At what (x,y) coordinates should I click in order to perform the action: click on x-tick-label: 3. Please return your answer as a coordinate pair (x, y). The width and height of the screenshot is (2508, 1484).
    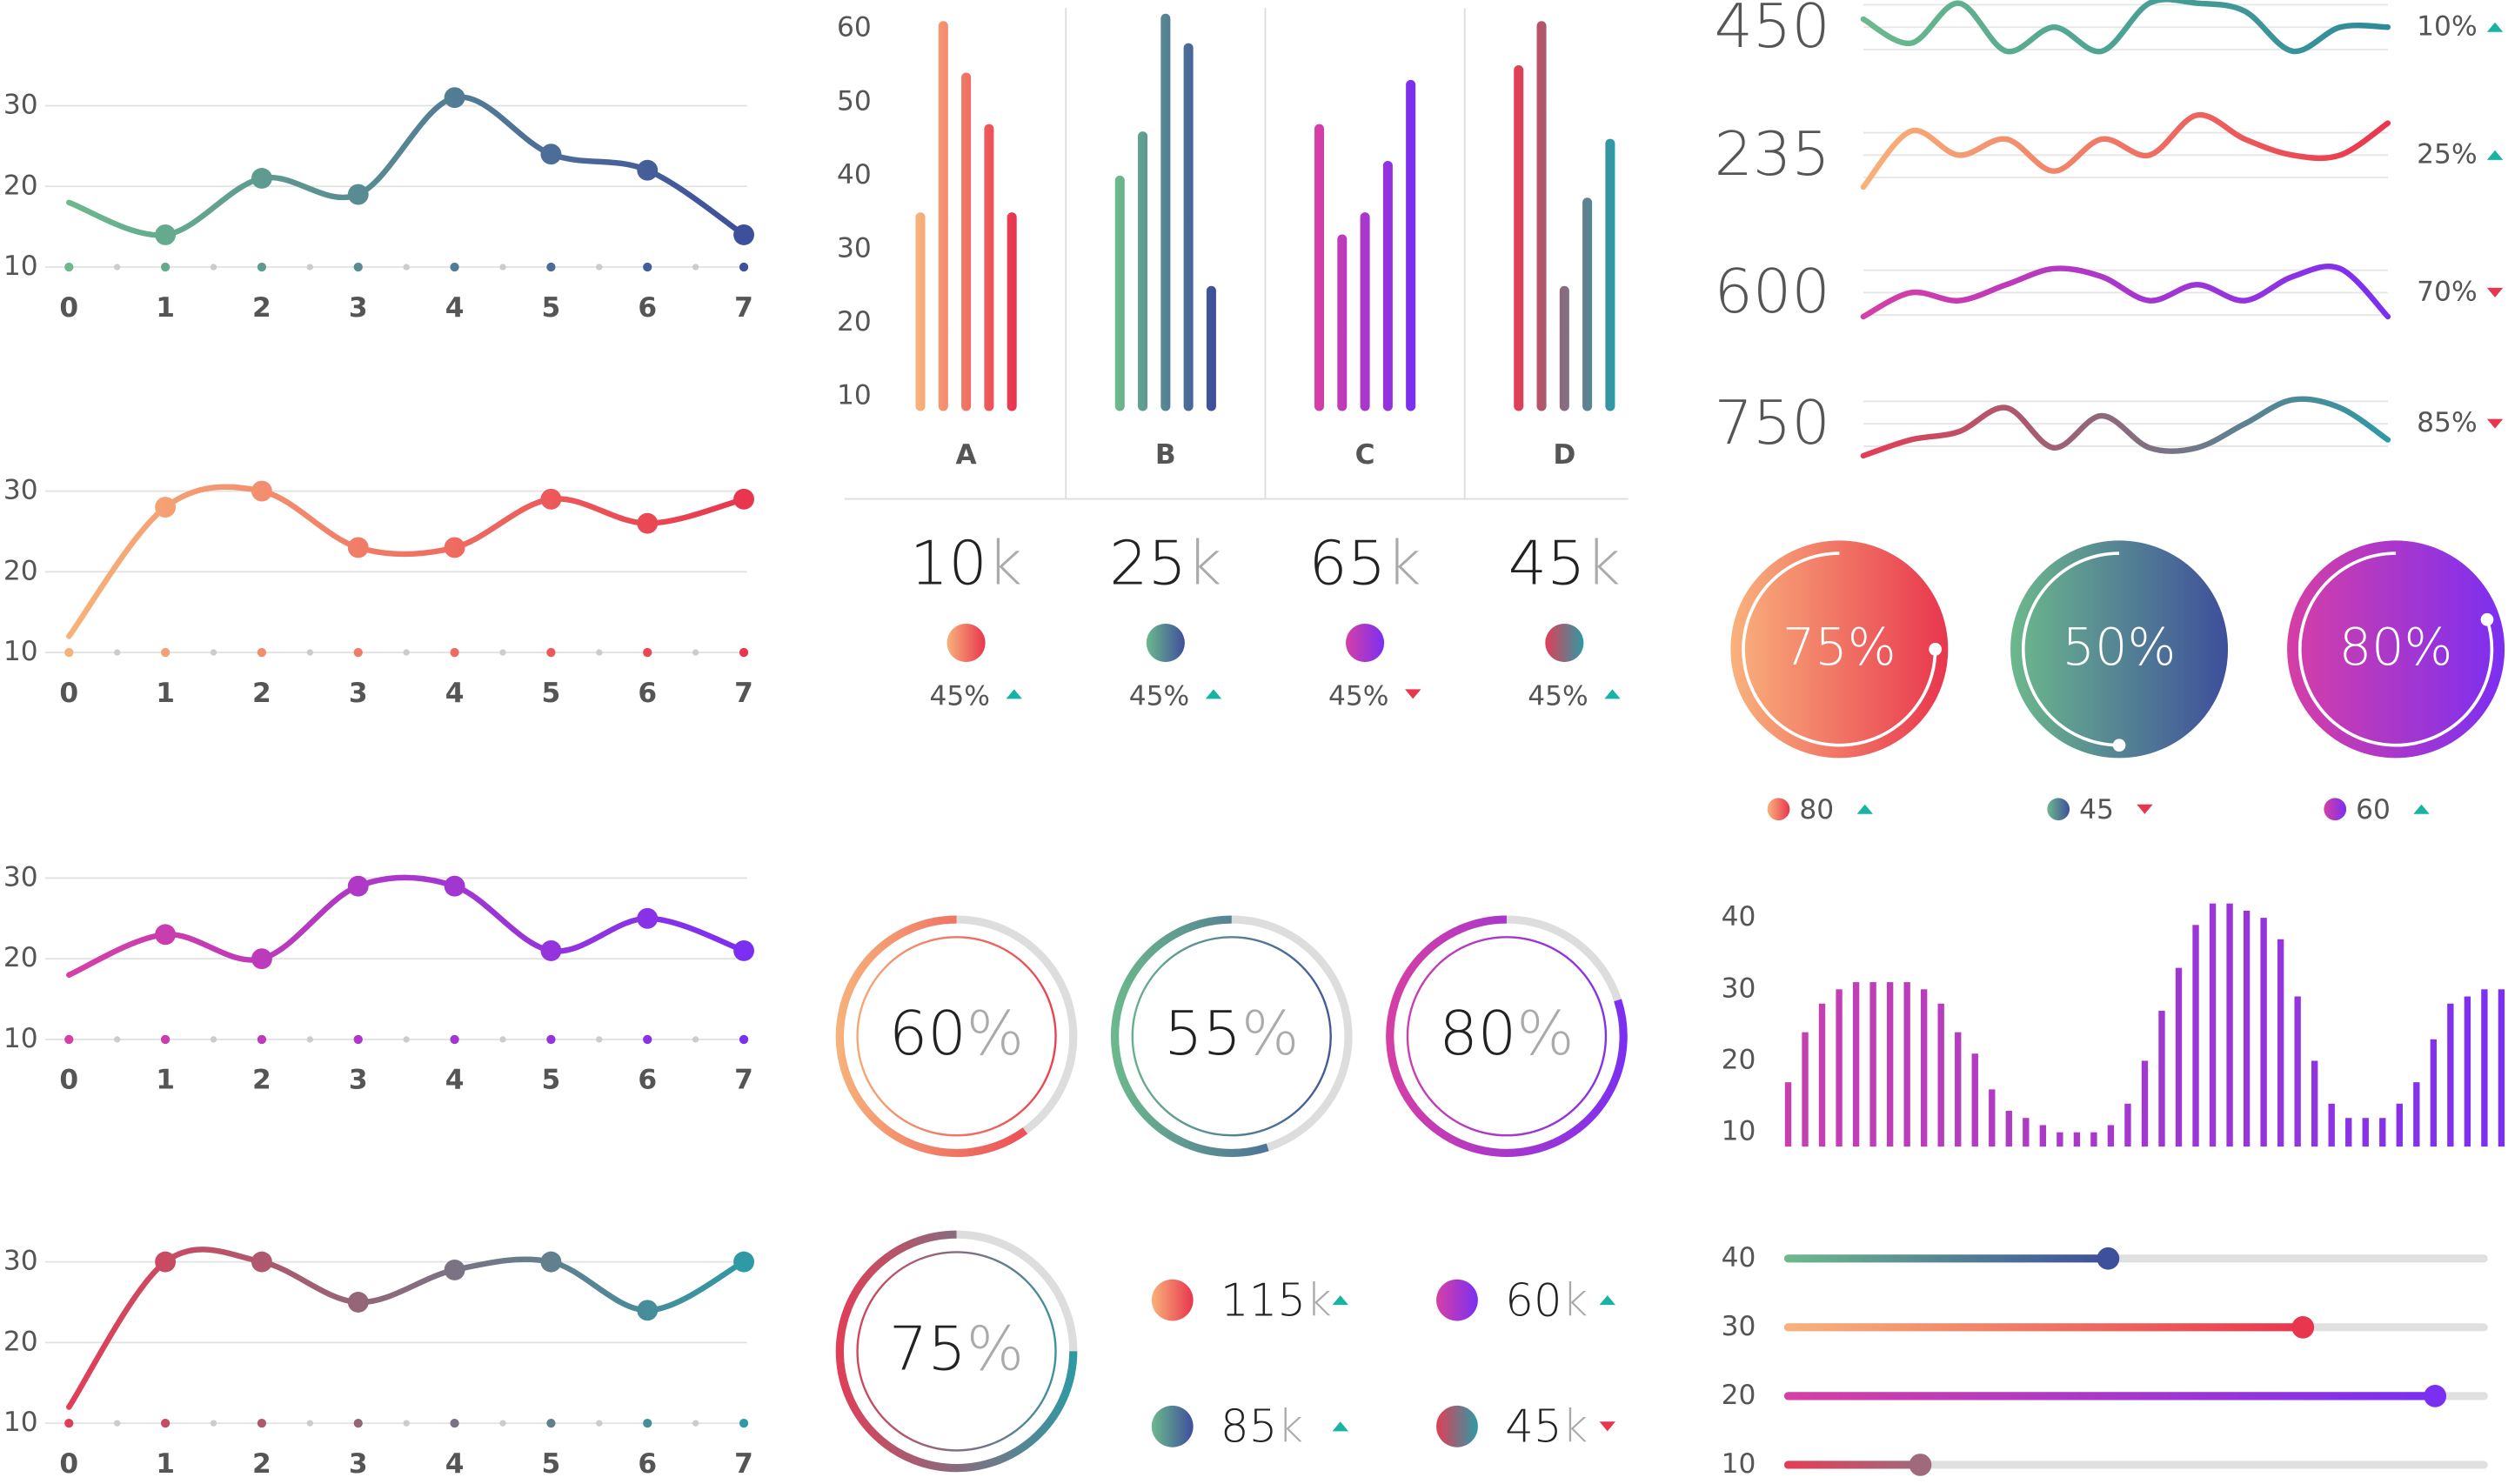
    Looking at the image, I should click on (358, 1464).